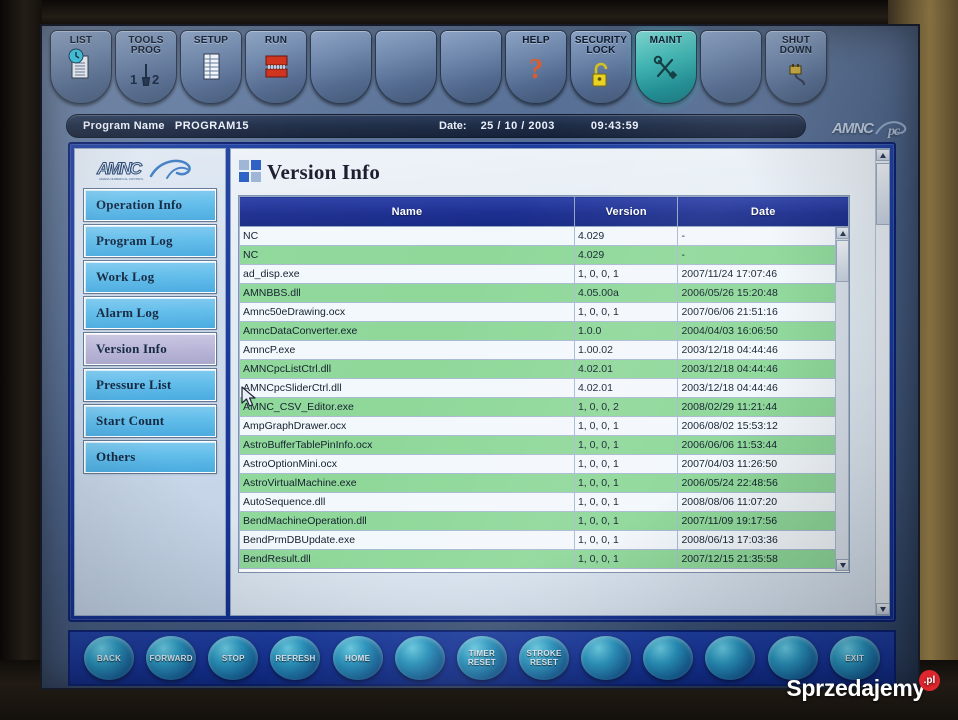 This screenshot has height=720, width=958. I want to click on table-scroll-up-arrow, so click(842, 233).